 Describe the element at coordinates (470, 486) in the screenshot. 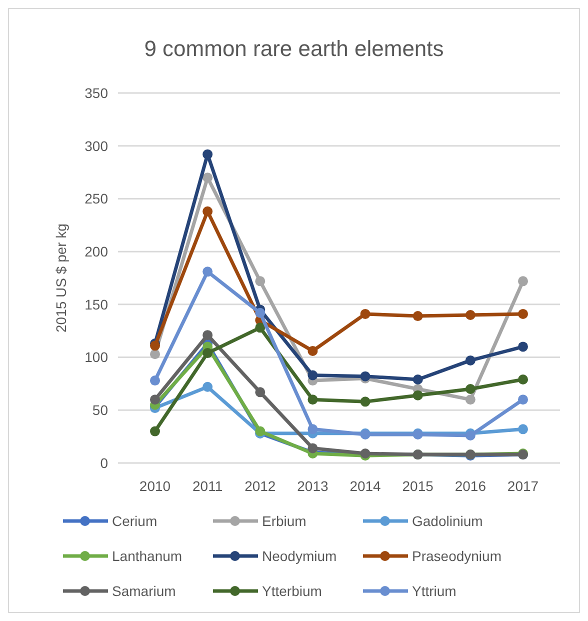

I see `x-tick-label: 2016` at that location.